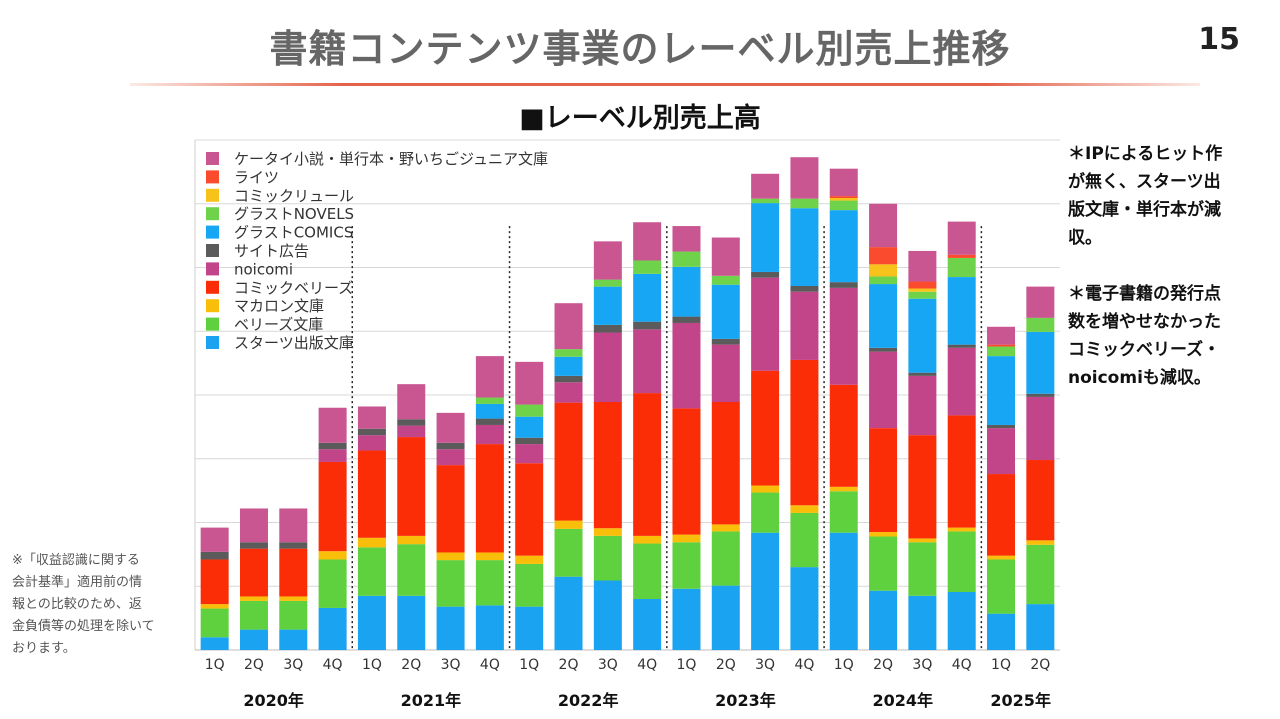  Describe the element at coordinates (665, 84) in the screenshot. I see `title-underline` at that location.